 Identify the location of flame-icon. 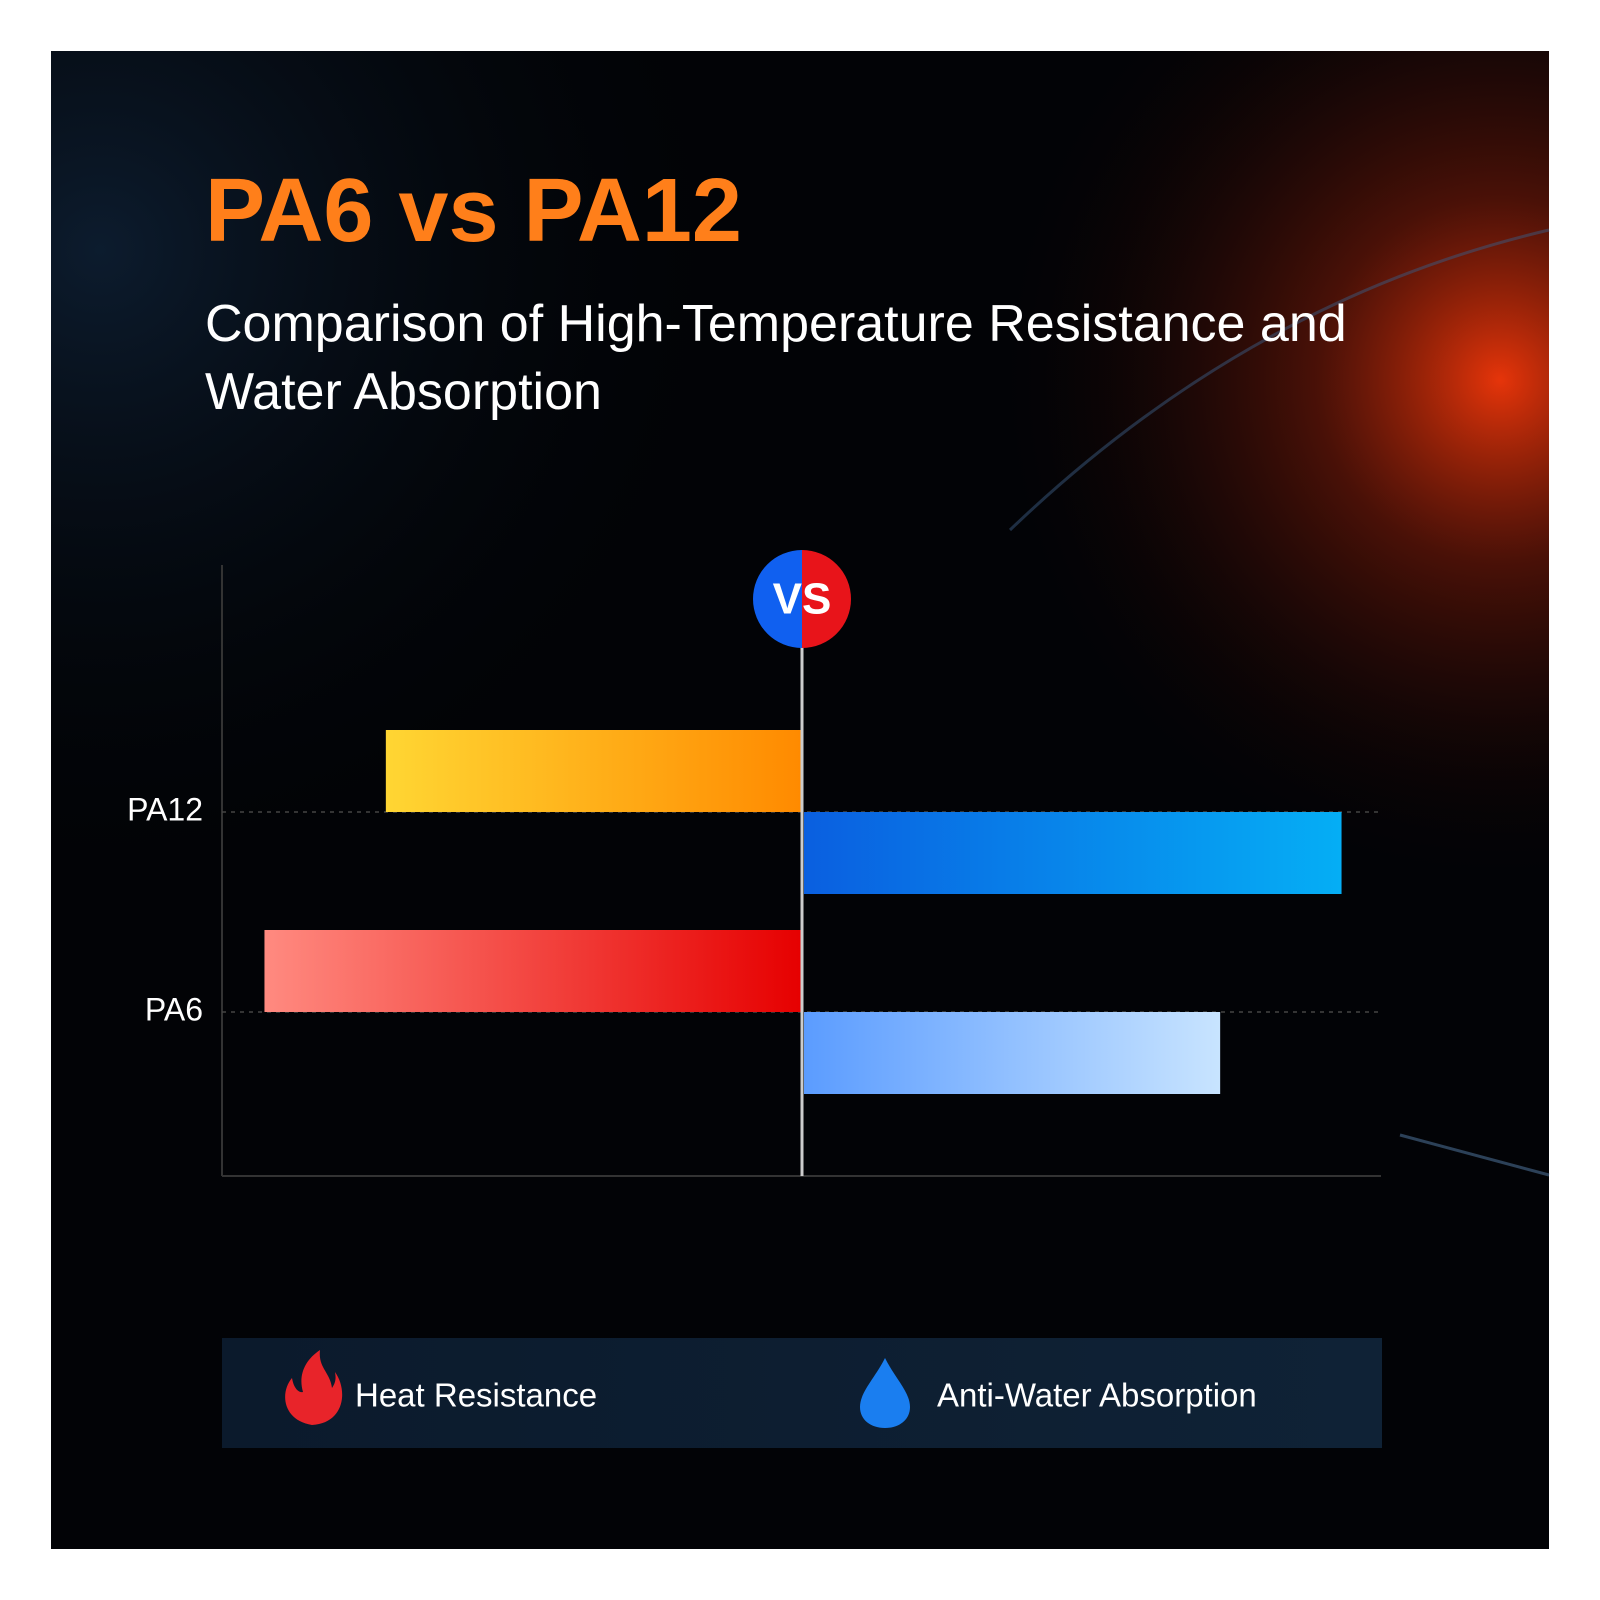
(314, 1387).